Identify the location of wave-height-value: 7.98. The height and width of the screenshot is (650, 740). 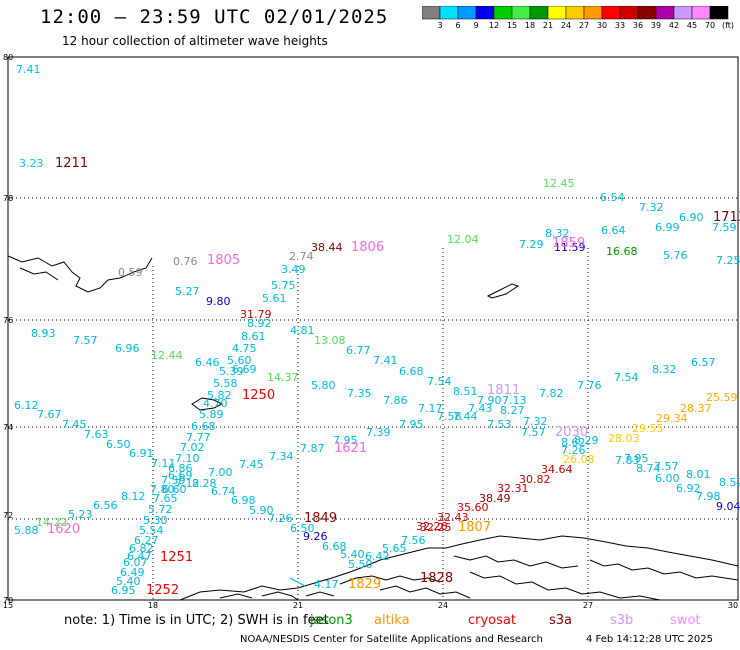
(708, 496).